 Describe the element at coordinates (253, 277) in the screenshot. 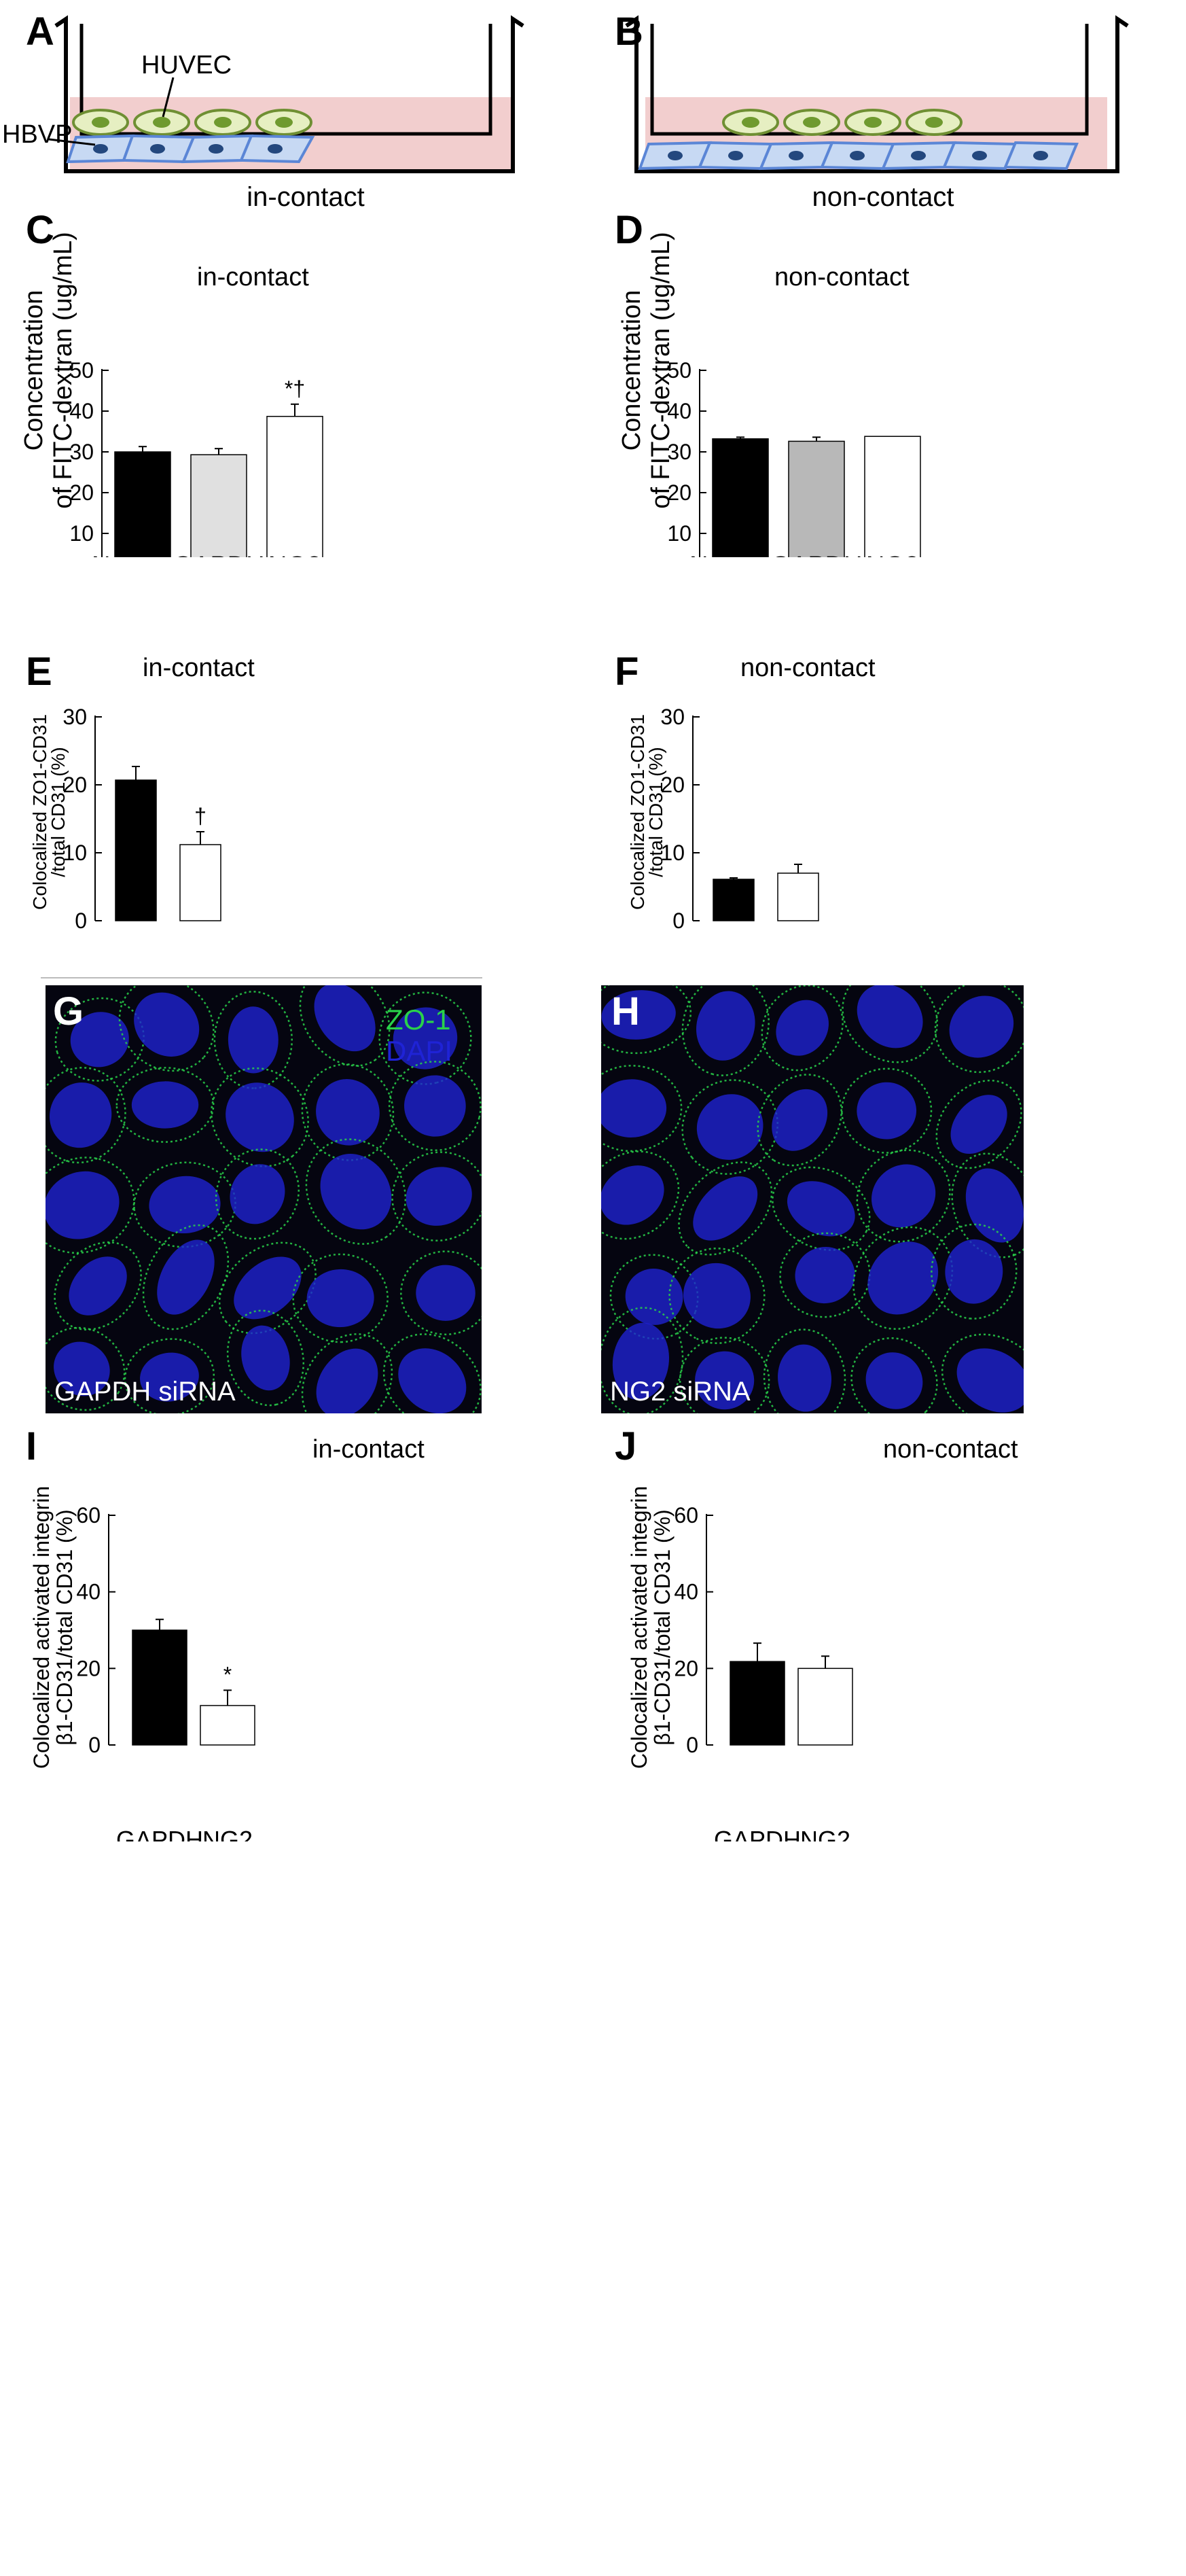

I see `chart-title: in-contact` at that location.